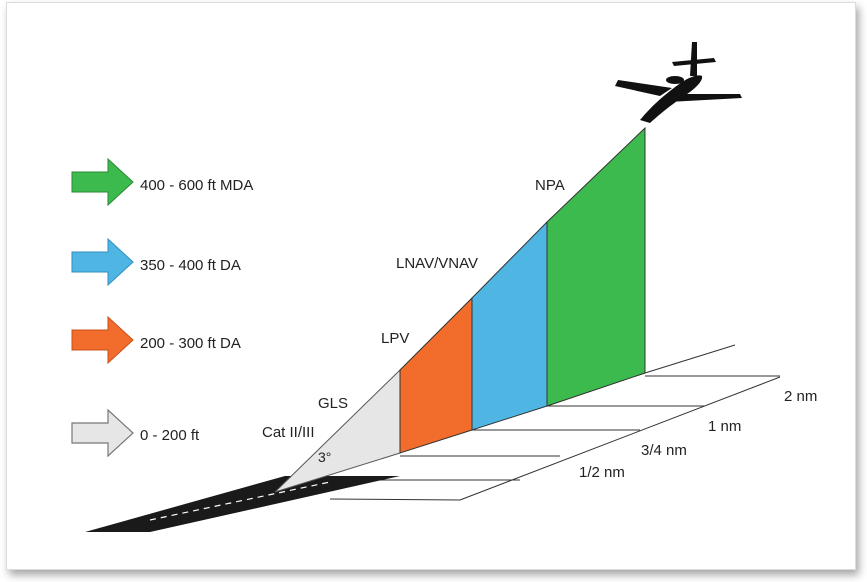 This screenshot has height=582, width=867. Describe the element at coordinates (596, 266) in the screenshot. I see `panel-npa` at that location.